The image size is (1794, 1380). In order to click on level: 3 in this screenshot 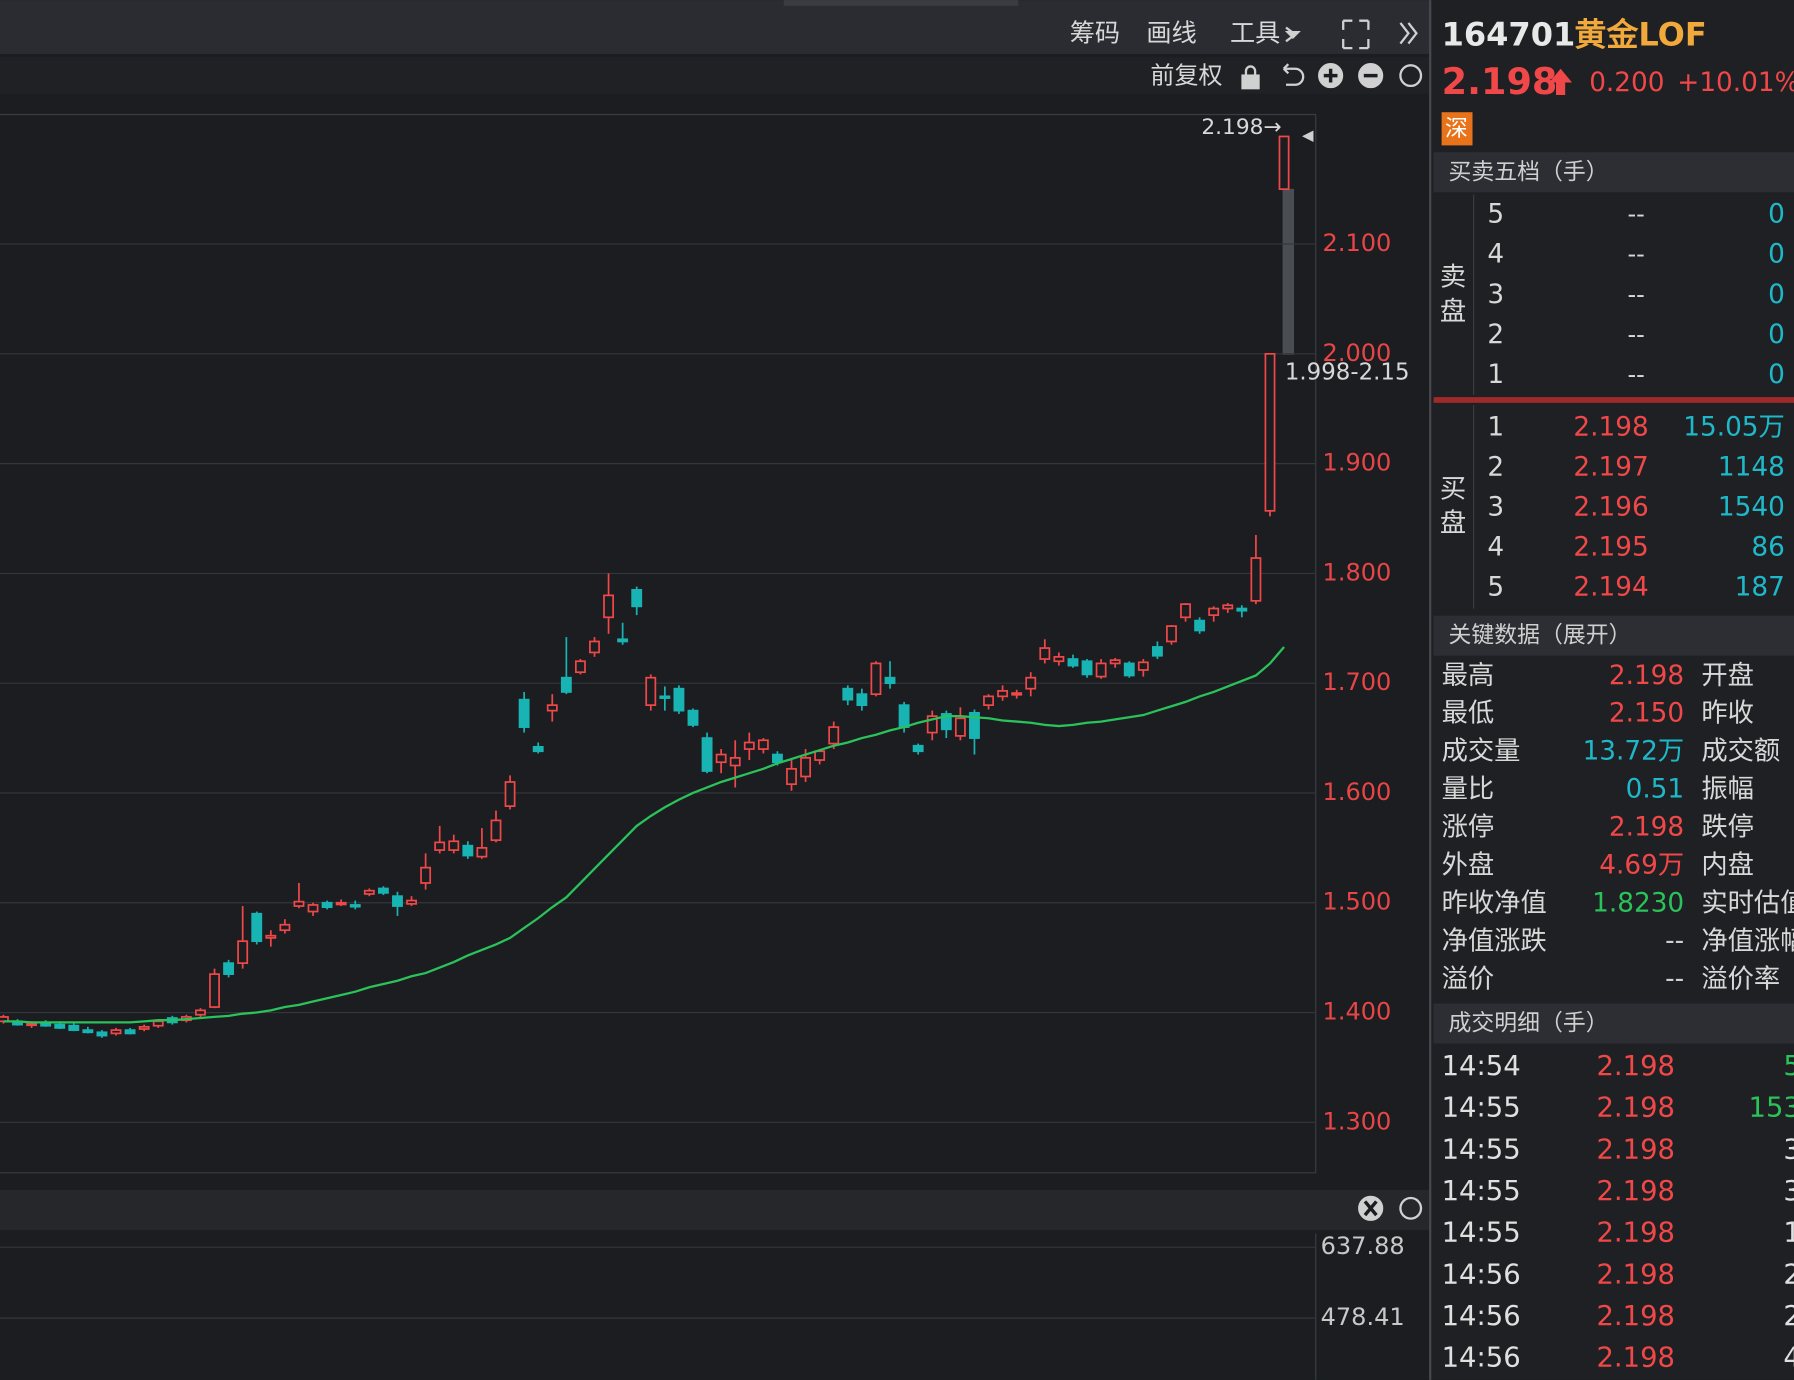, I will do `click(1495, 295)`.